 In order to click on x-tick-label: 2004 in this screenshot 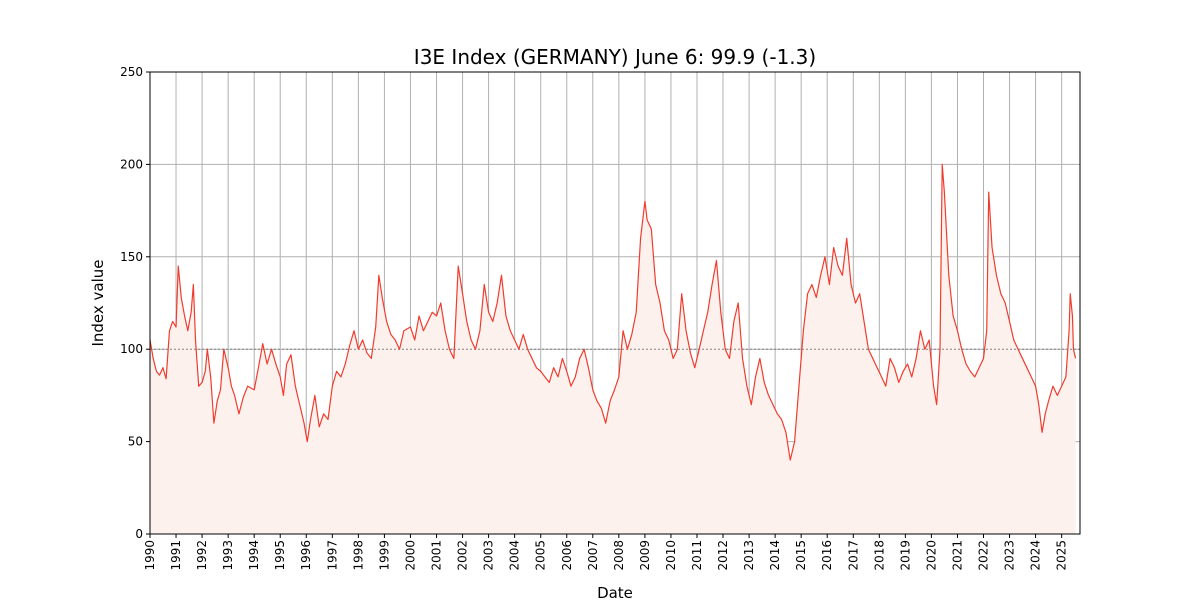, I will do `click(515, 555)`.